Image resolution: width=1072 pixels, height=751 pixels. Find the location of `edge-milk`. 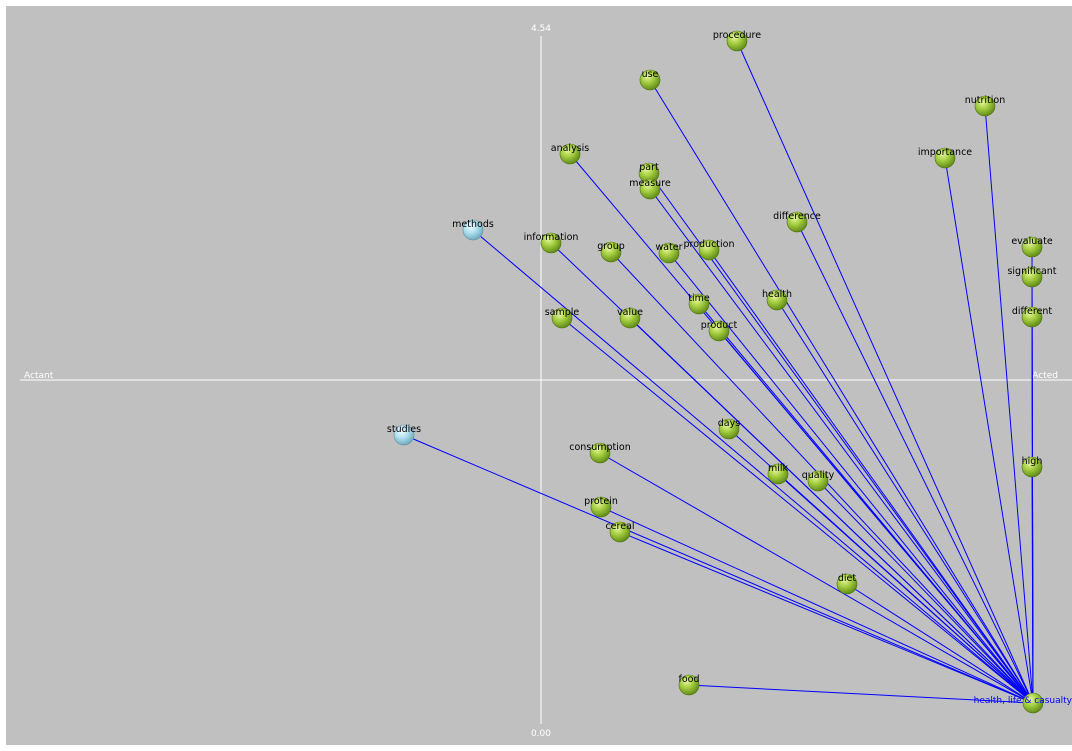

edge-milk is located at coordinates (905, 588).